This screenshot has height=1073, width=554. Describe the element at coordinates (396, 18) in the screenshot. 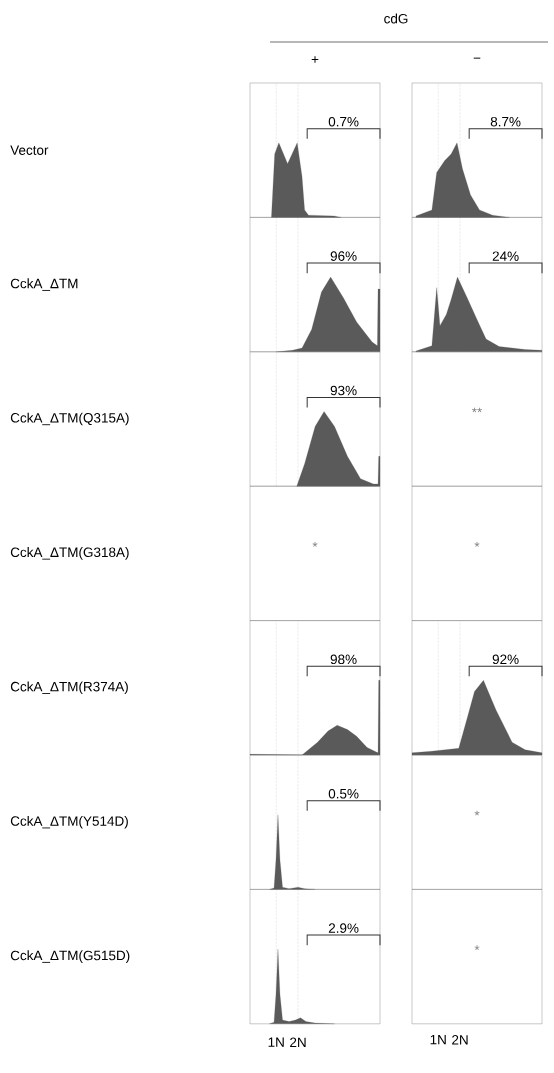

I see `chart-title: cdG` at that location.